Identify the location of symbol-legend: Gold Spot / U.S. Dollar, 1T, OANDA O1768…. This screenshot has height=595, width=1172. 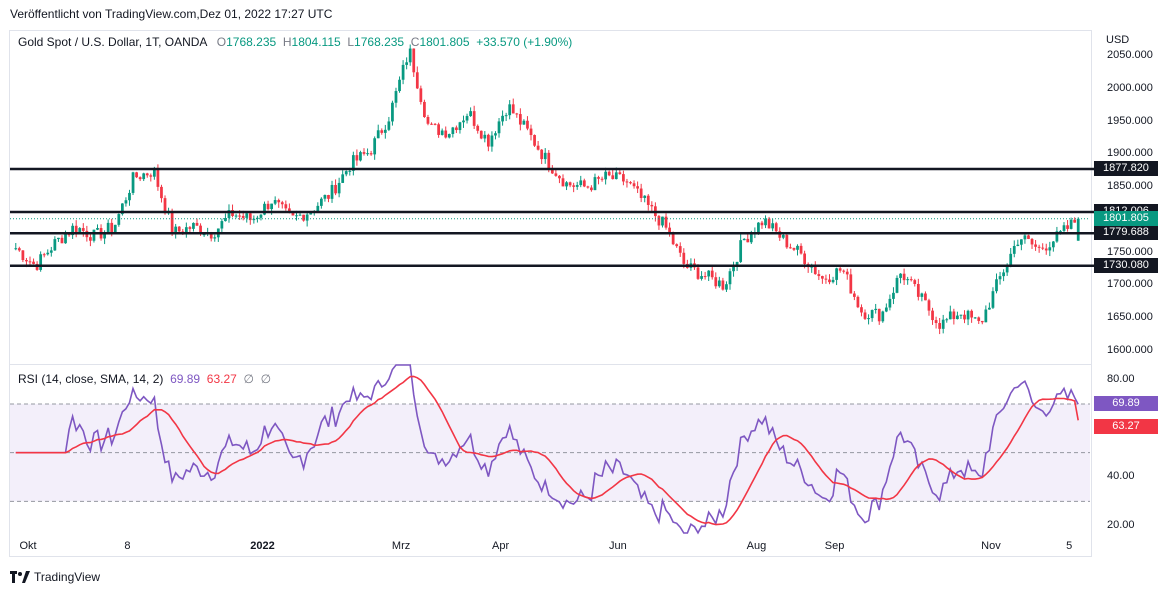
(295, 42).